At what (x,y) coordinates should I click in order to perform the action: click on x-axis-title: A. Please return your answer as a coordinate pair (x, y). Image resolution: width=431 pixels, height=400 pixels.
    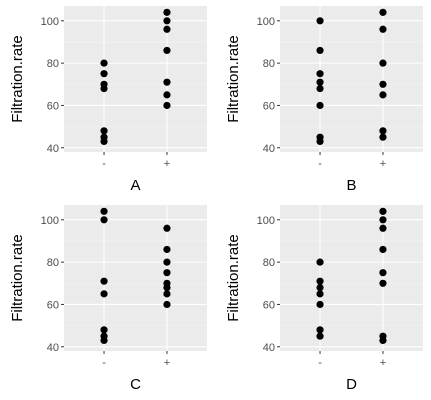
    Looking at the image, I should click on (135, 185).